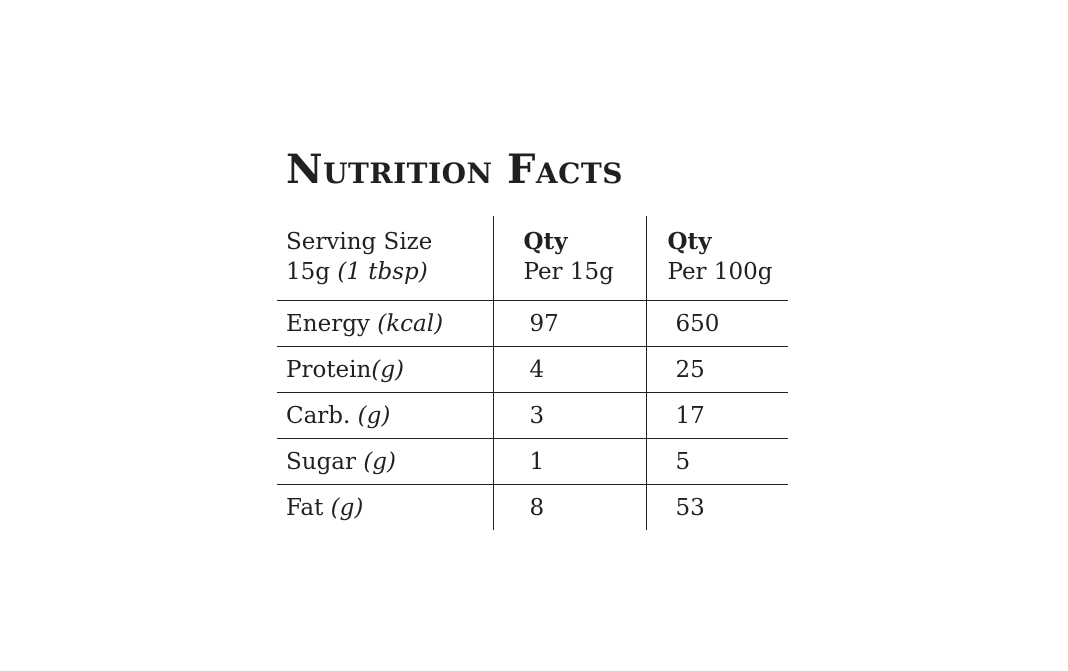 The height and width of the screenshot is (671, 1068). Describe the element at coordinates (359, 242) in the screenshot. I see `serving-size-label: Serving Size` at that location.